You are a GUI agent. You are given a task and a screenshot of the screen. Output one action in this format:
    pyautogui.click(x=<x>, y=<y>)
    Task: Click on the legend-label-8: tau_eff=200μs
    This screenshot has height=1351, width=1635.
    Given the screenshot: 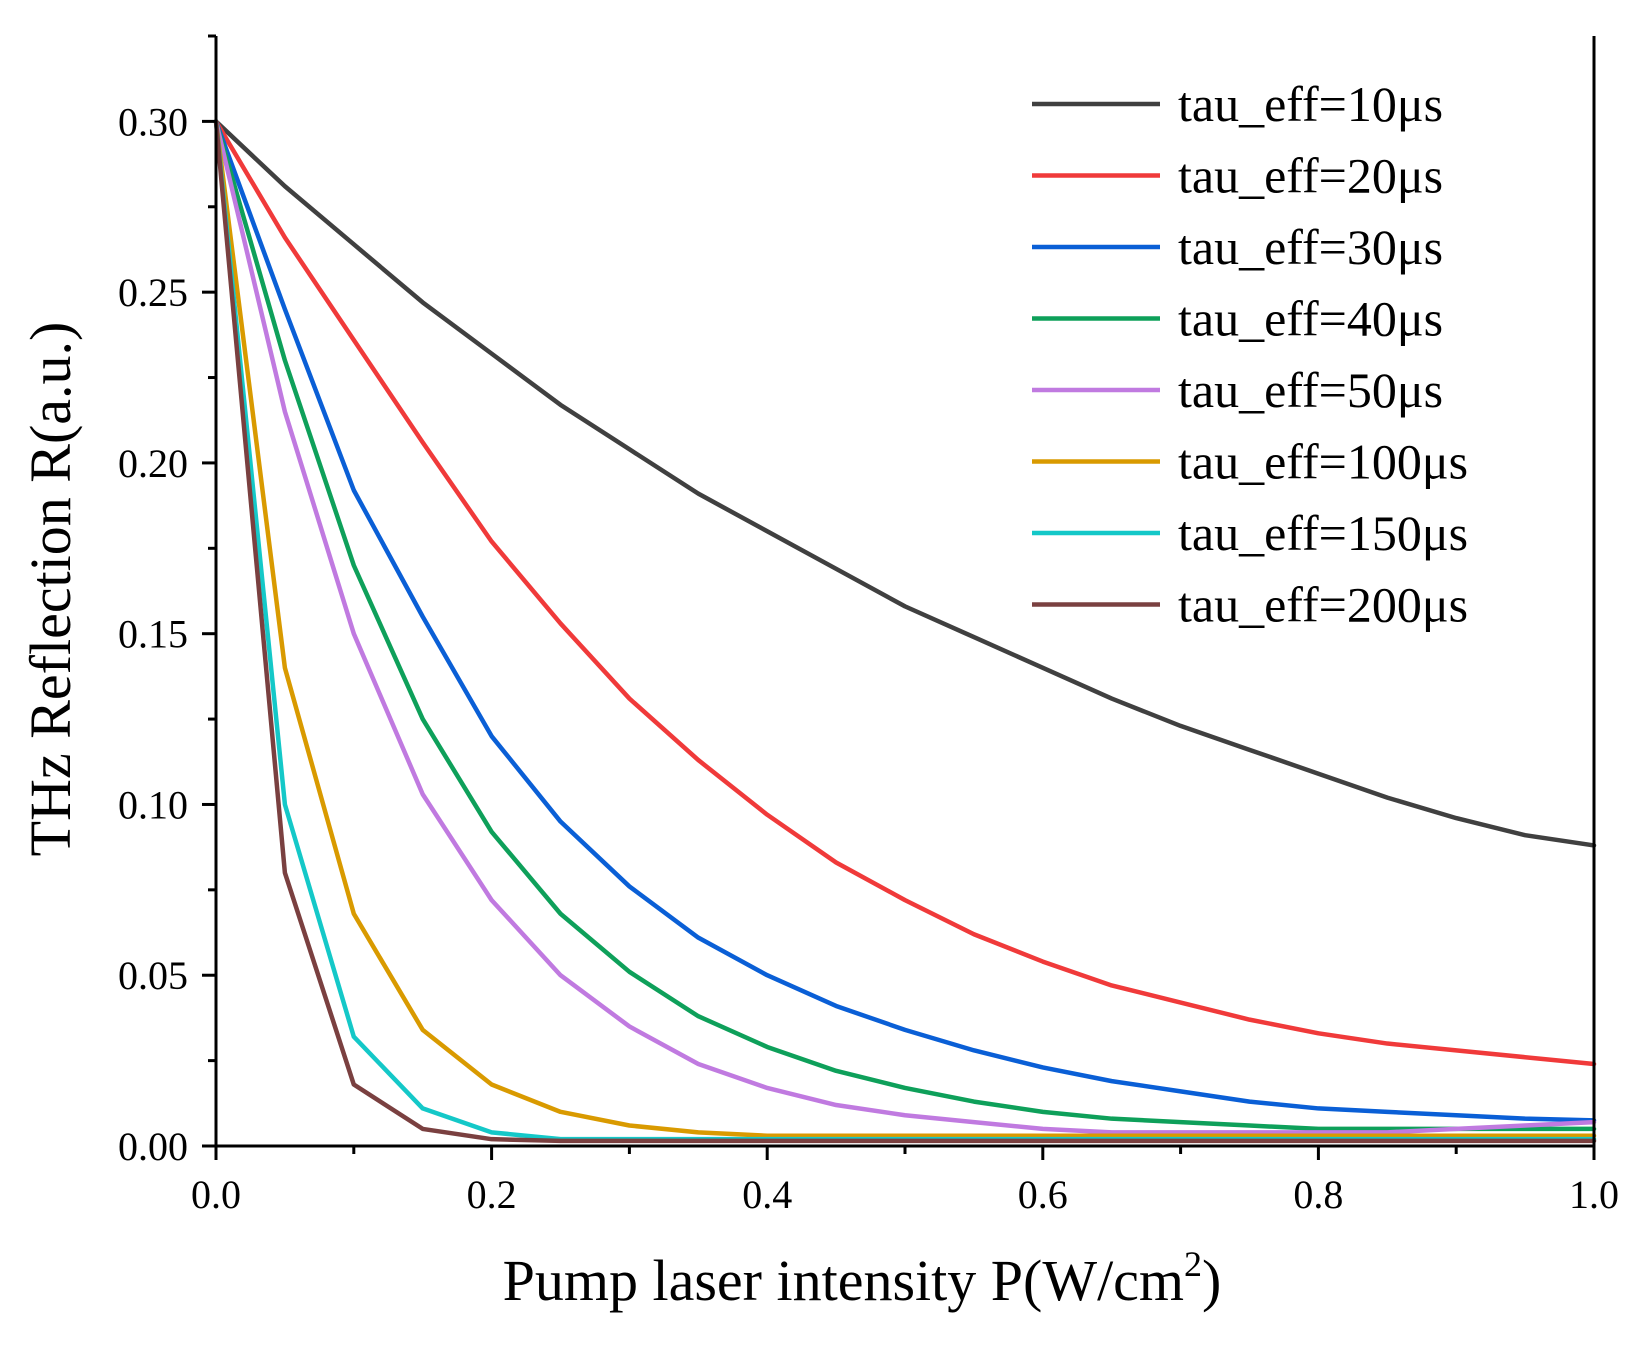 What is the action you would take?
    pyautogui.click(x=1323, y=605)
    